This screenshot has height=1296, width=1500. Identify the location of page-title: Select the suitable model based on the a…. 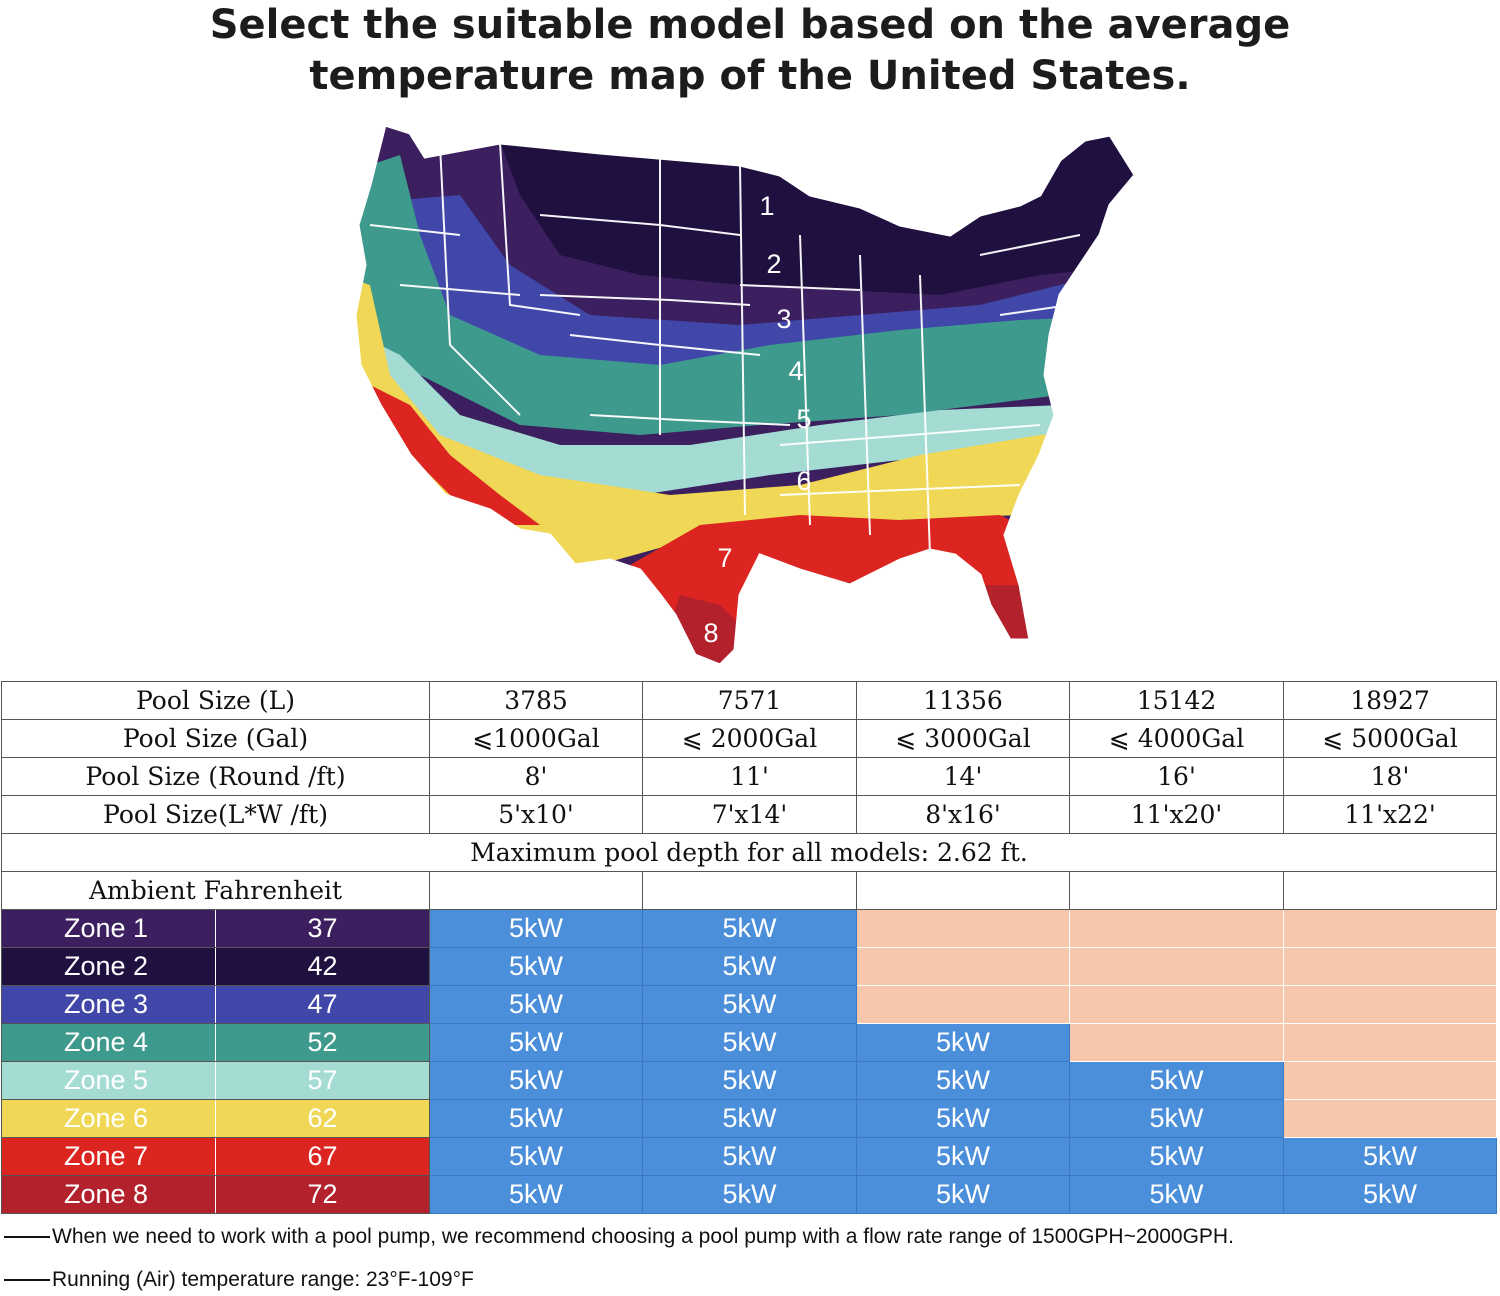
(750, 51).